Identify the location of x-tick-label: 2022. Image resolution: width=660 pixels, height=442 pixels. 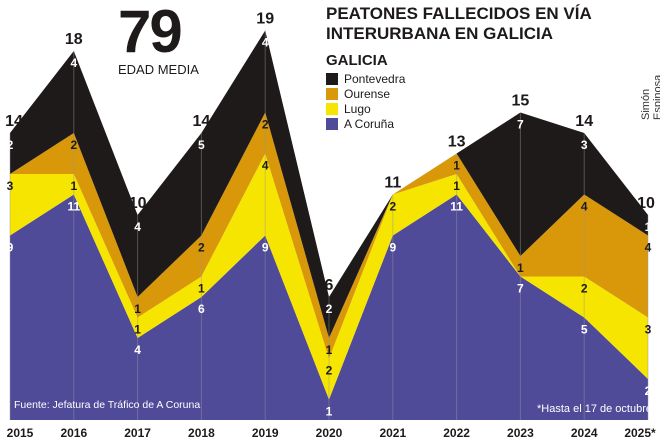
(456, 433).